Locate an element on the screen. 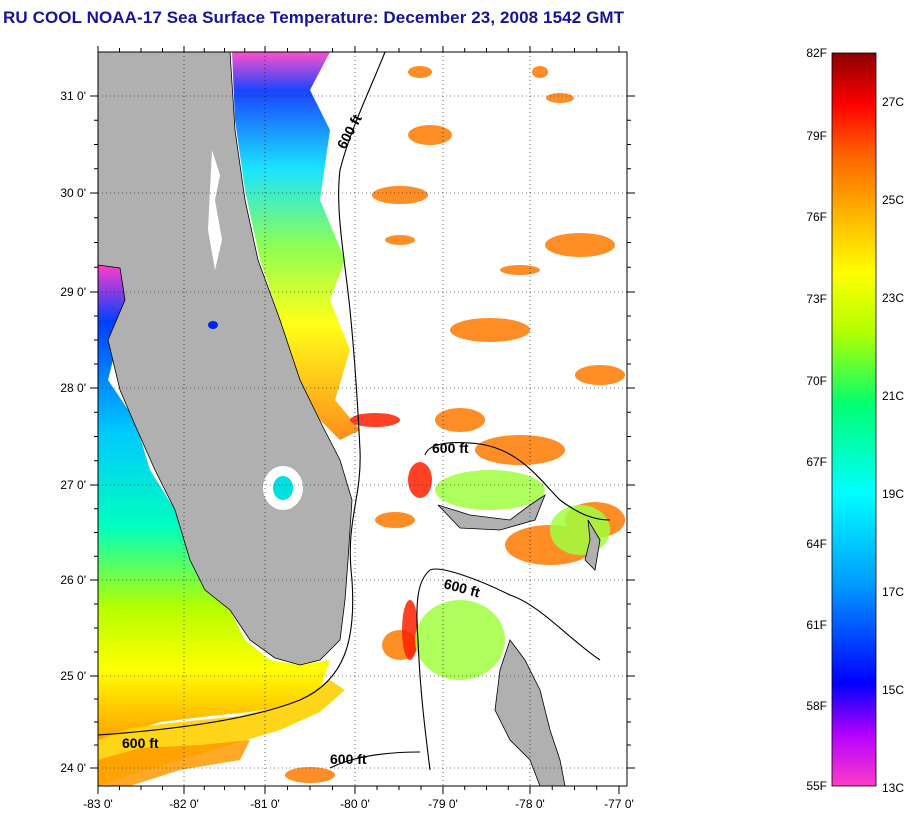 This screenshot has width=913, height=817. lat-tick-label: 30 0' is located at coordinates (73, 193).